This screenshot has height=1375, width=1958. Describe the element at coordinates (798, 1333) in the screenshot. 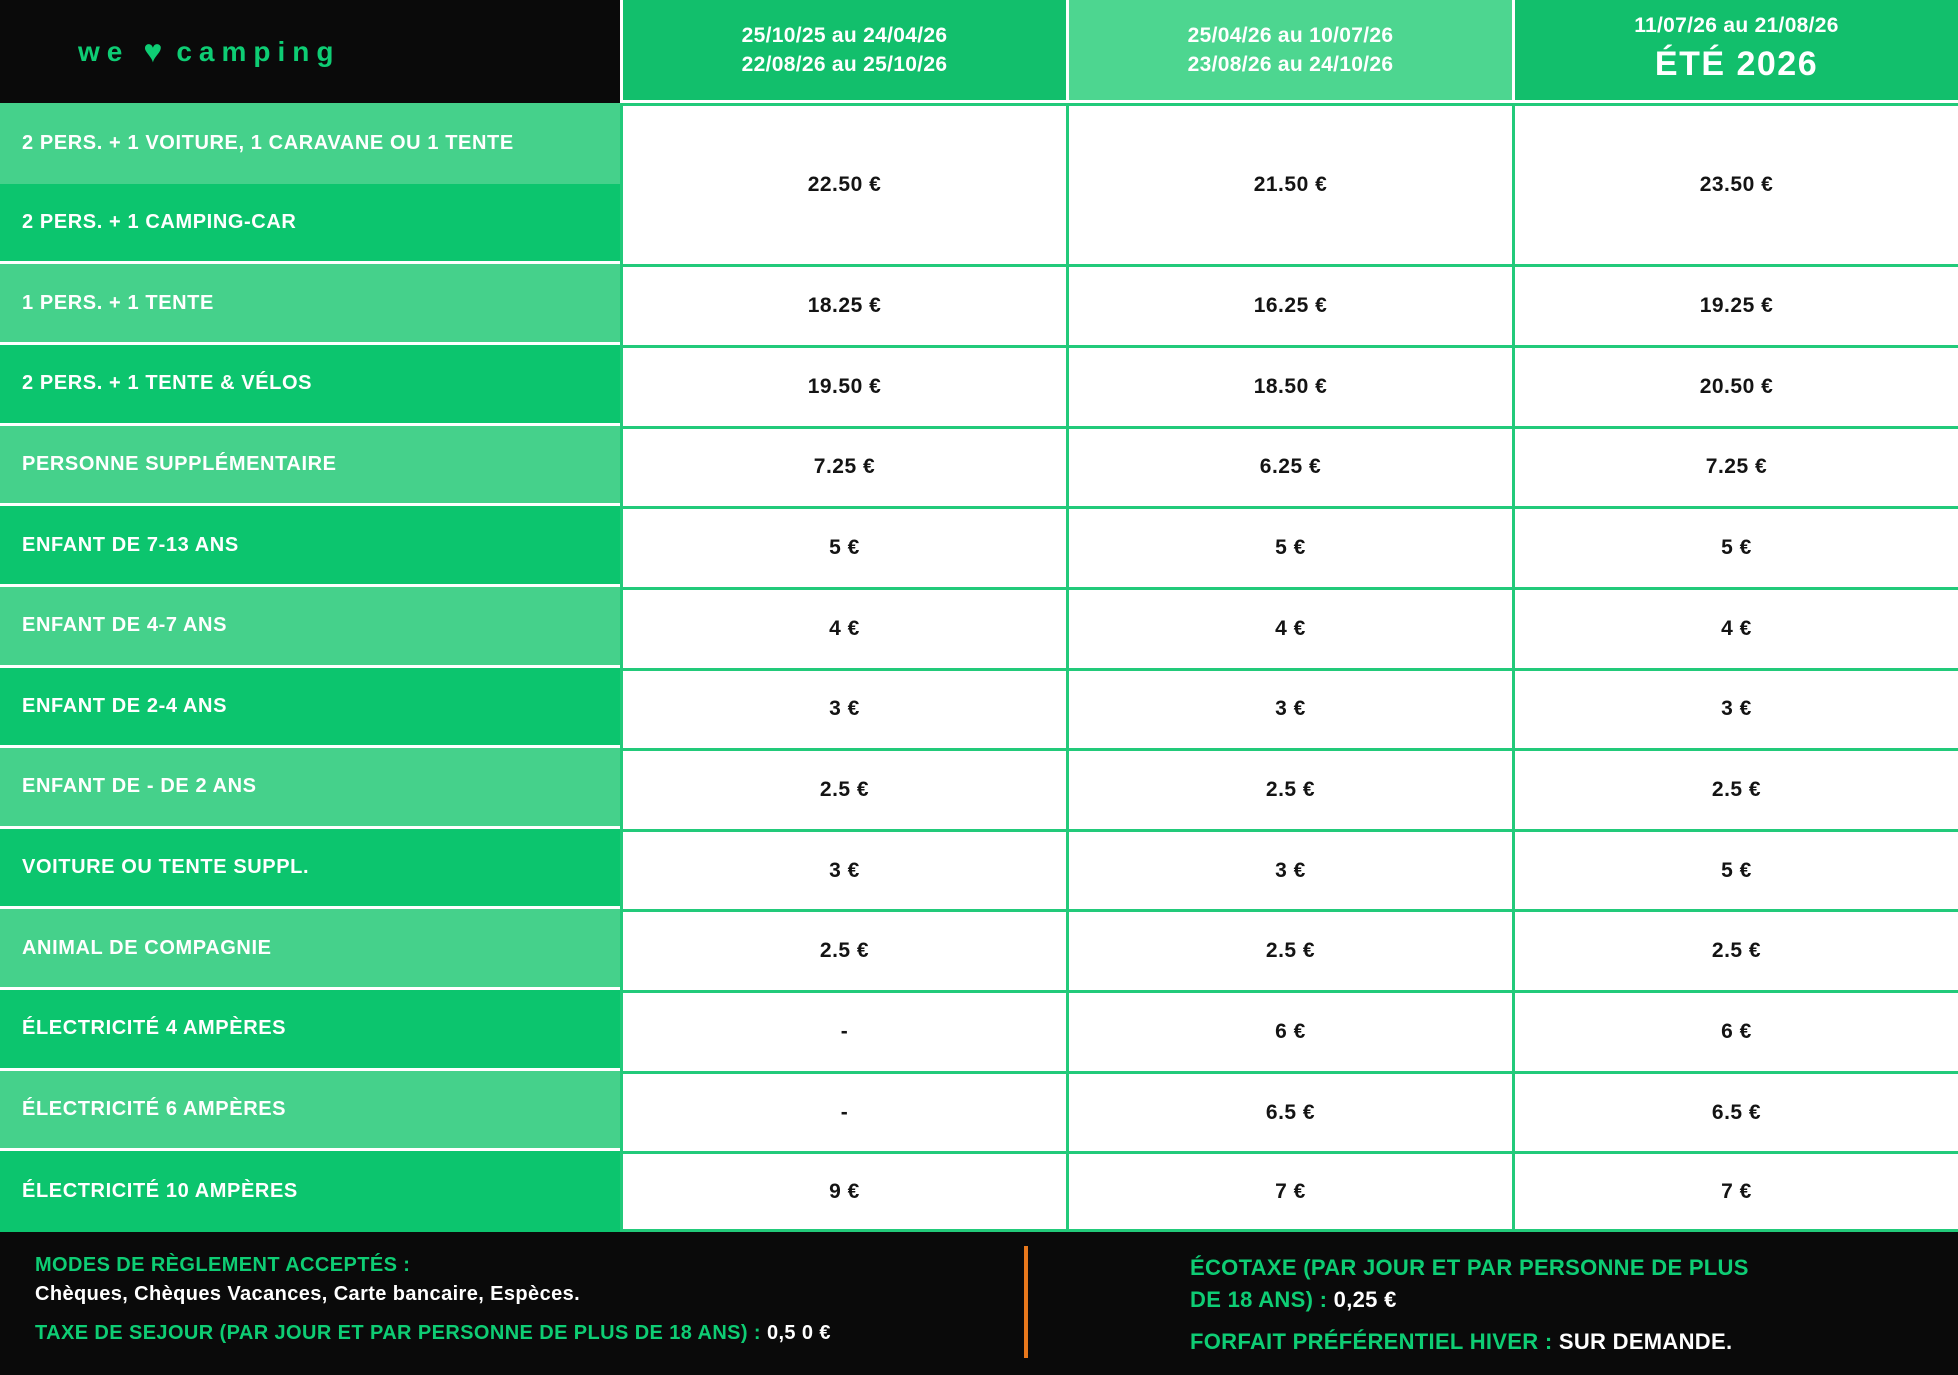

I see `taxe-sejour-value: 0,5 0 €` at that location.